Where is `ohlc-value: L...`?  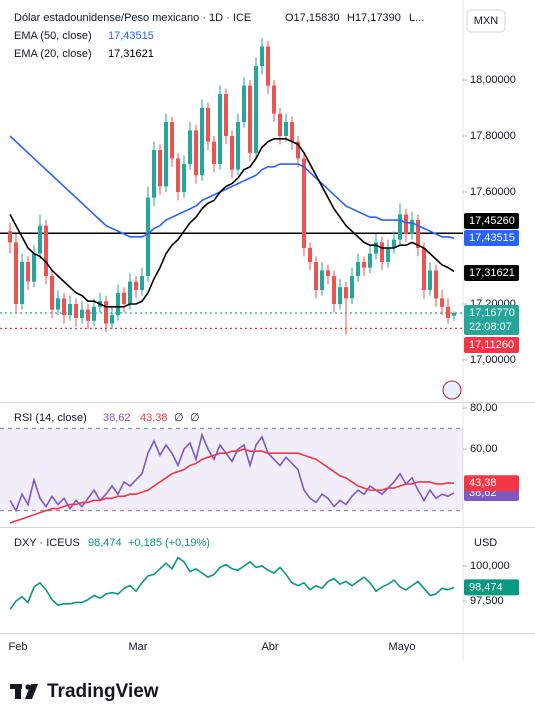 ohlc-value: L... is located at coordinates (416, 18).